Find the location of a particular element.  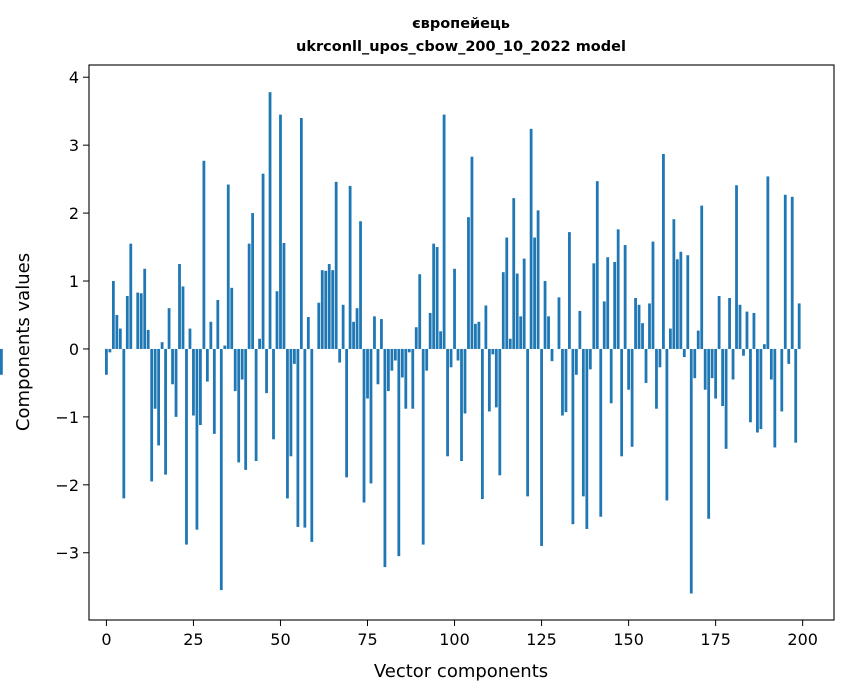

y-tick-label: 4 is located at coordinates (74, 77).